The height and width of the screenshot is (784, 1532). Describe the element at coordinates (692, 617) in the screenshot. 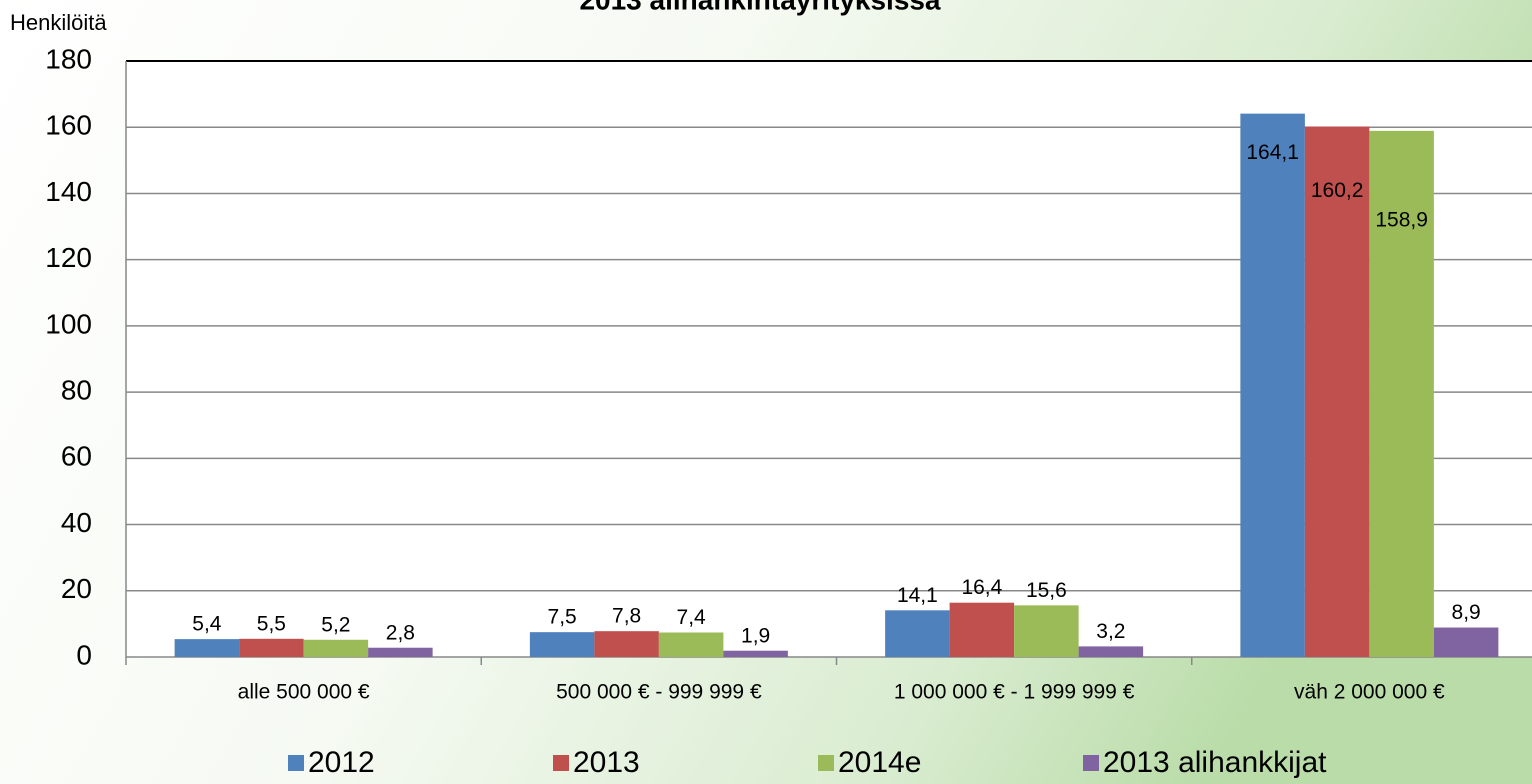

I see `data-label: 7,4` at that location.